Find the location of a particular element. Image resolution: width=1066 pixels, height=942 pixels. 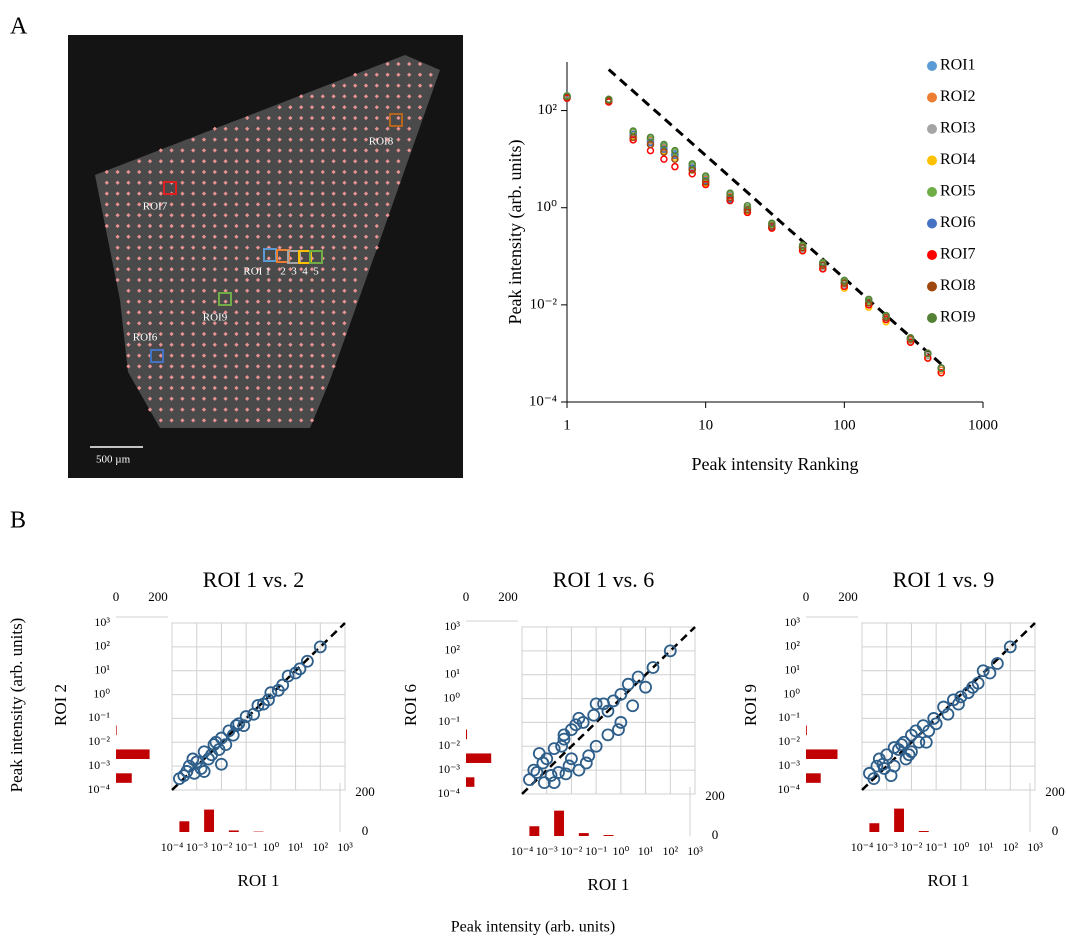

legend-marker is located at coordinates (932, 129).